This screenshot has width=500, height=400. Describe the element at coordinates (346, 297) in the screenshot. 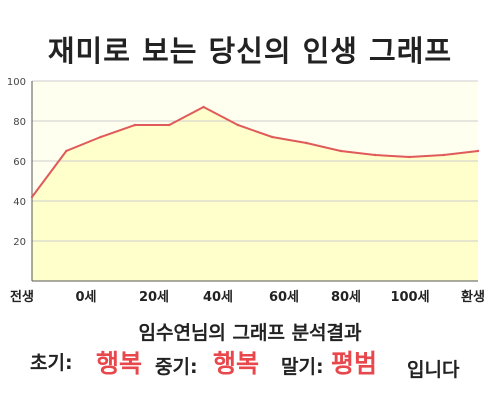

I see `x-tick-label-5: 80세` at that location.